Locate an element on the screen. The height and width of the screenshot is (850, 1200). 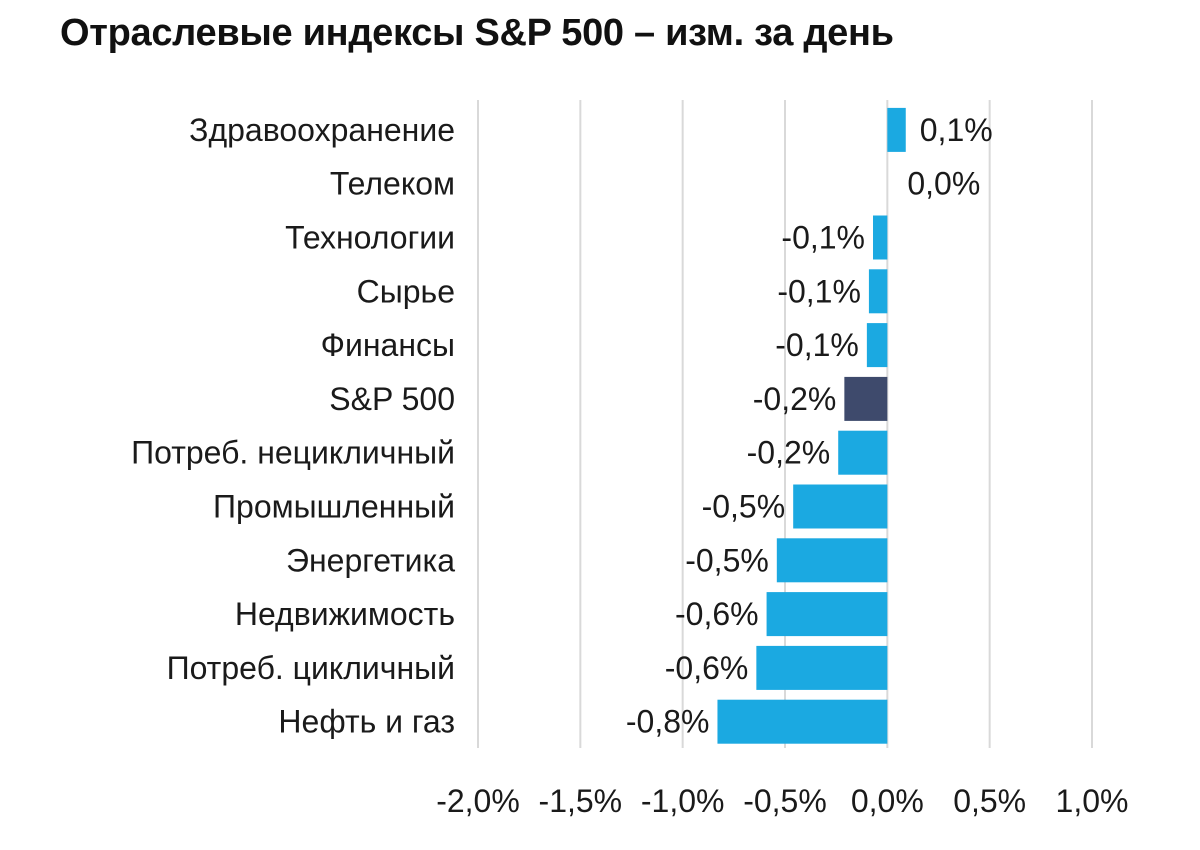
category-label: Телеком is located at coordinates (392, 184).